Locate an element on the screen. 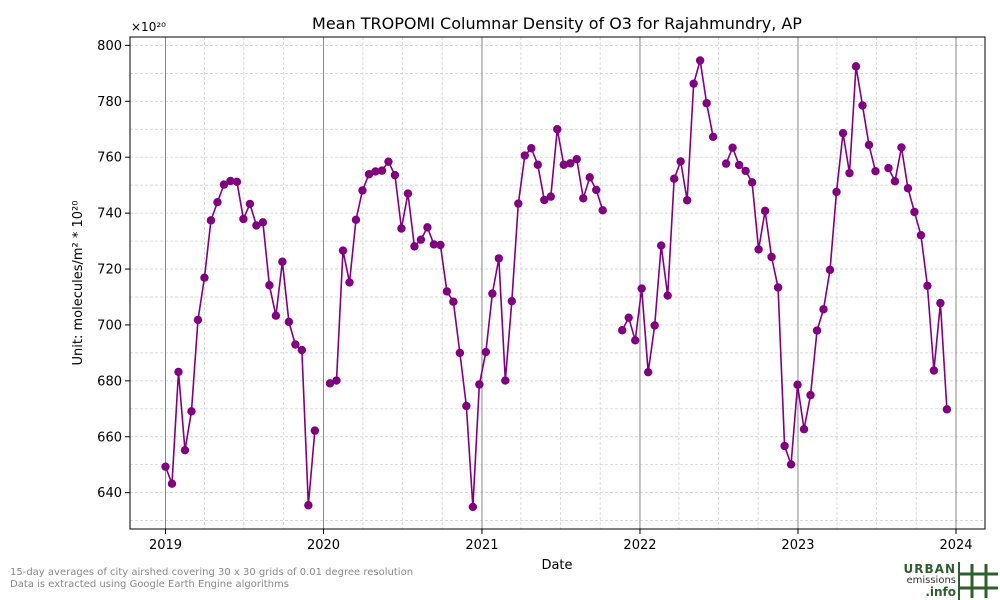 This screenshot has width=1000, height=600. y-axis-label: Unit: molecules/m² * 10²⁰ is located at coordinates (78, 283).